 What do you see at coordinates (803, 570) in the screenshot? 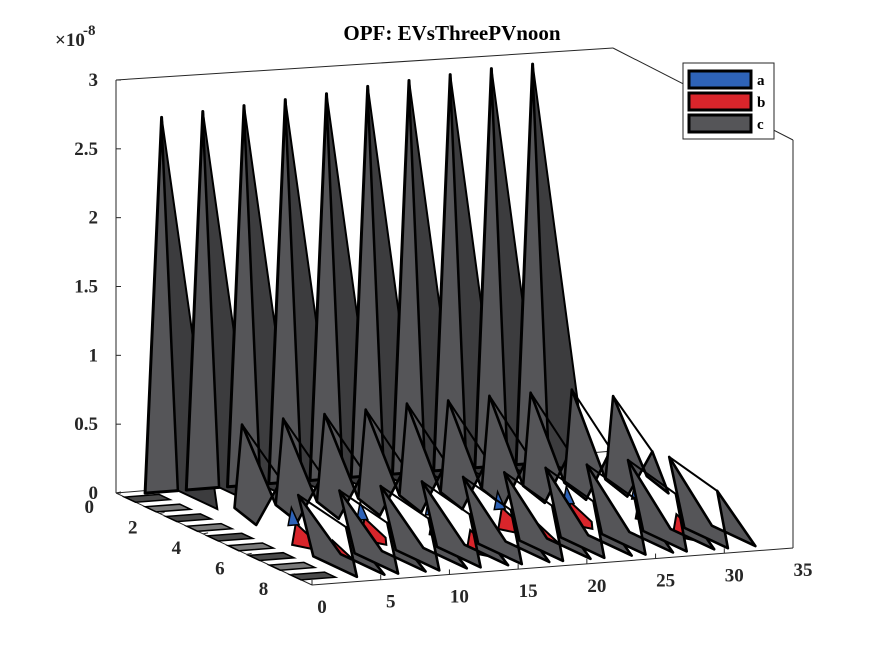
I see `x-tick-label: 35` at bounding box center [803, 570].